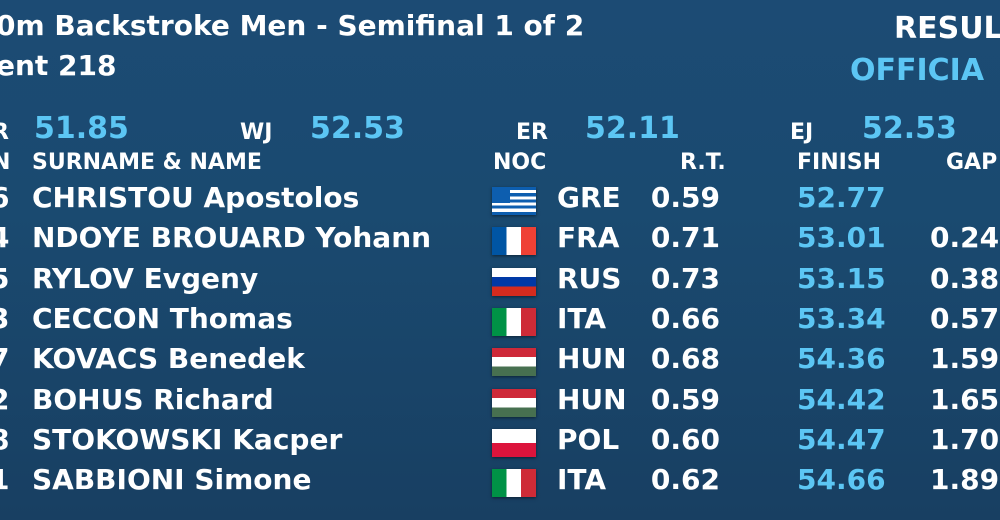 This screenshot has width=1000, height=520. Describe the element at coordinates (4, 399) in the screenshot. I see `lane: 2` at that location.